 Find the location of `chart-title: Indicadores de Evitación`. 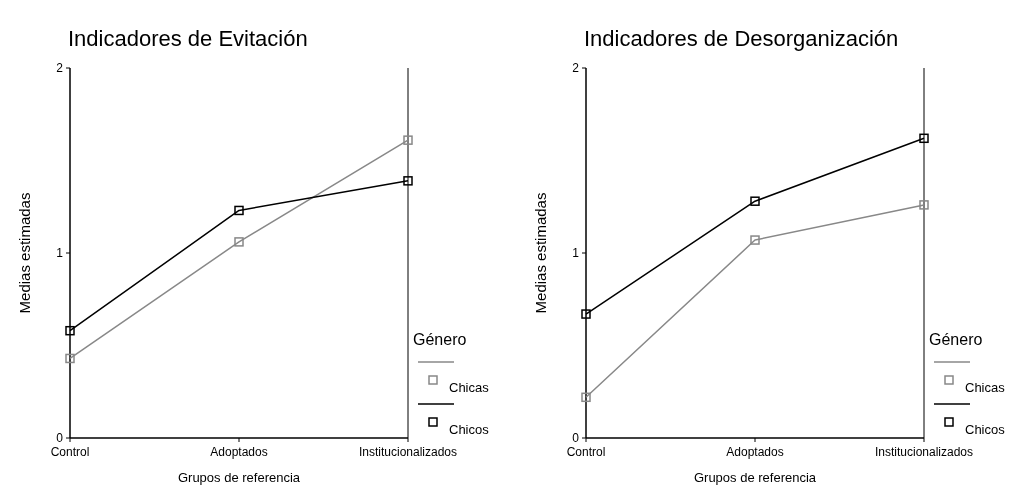

chart-title: Indicadores de Evitación is located at coordinates (188, 38).